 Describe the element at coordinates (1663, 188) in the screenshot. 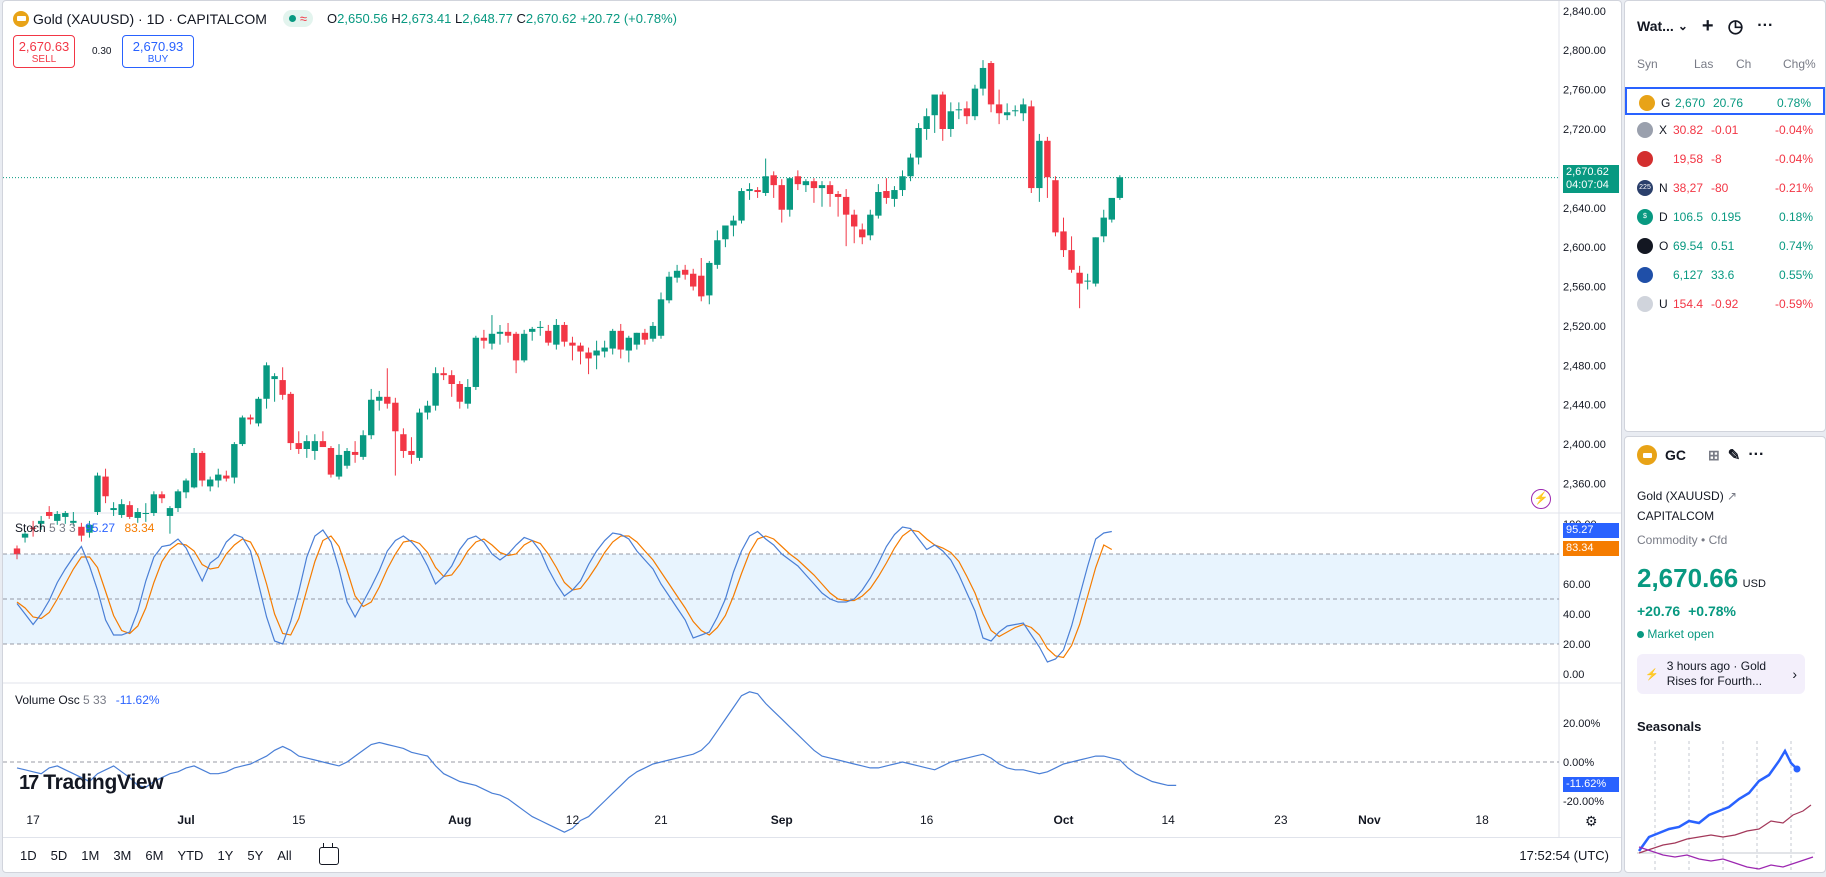

I see `watchlist-symbol: N` at that location.